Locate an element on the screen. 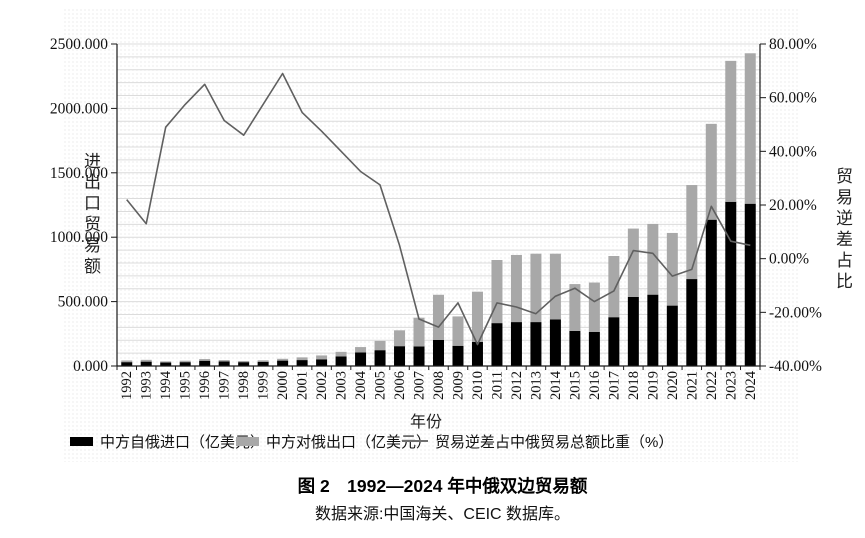  figure-source: 数据来源:中国海关、CEIC 数据库。 is located at coordinates (442, 514).